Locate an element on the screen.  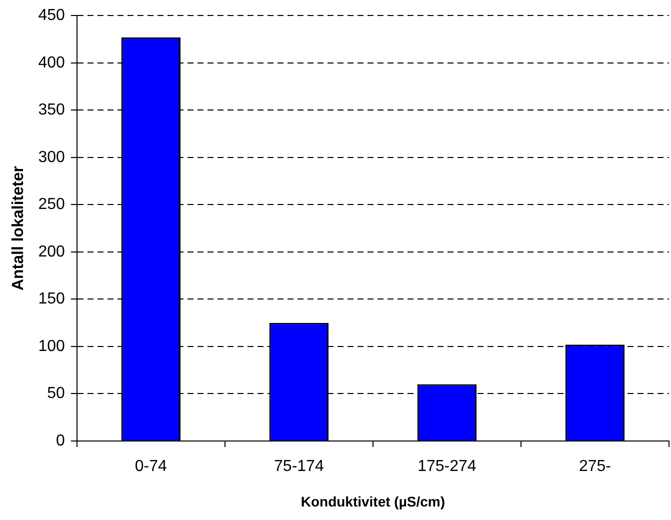
x-tick-label: 175-274 is located at coordinates (447, 467).